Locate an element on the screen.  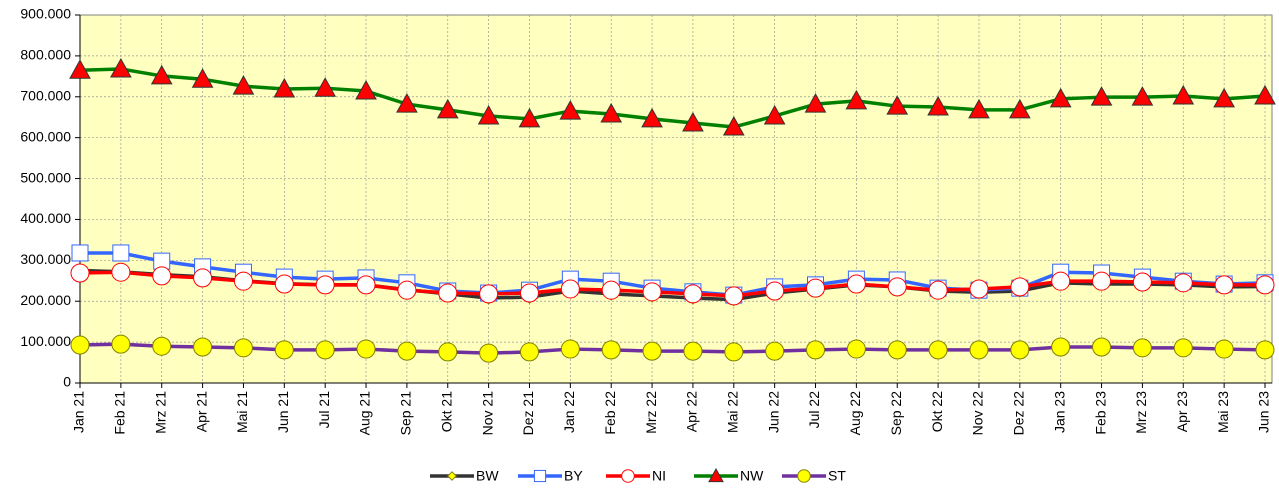
x-tick-label: Feb 23 is located at coordinates (1100, 413).